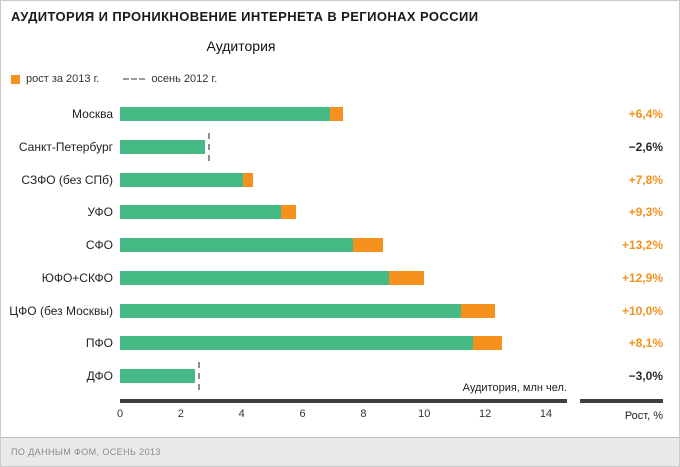 The height and width of the screenshot is (467, 680). What do you see at coordinates (621, 401) in the screenshot?
I see `growth-axis-line` at bounding box center [621, 401].